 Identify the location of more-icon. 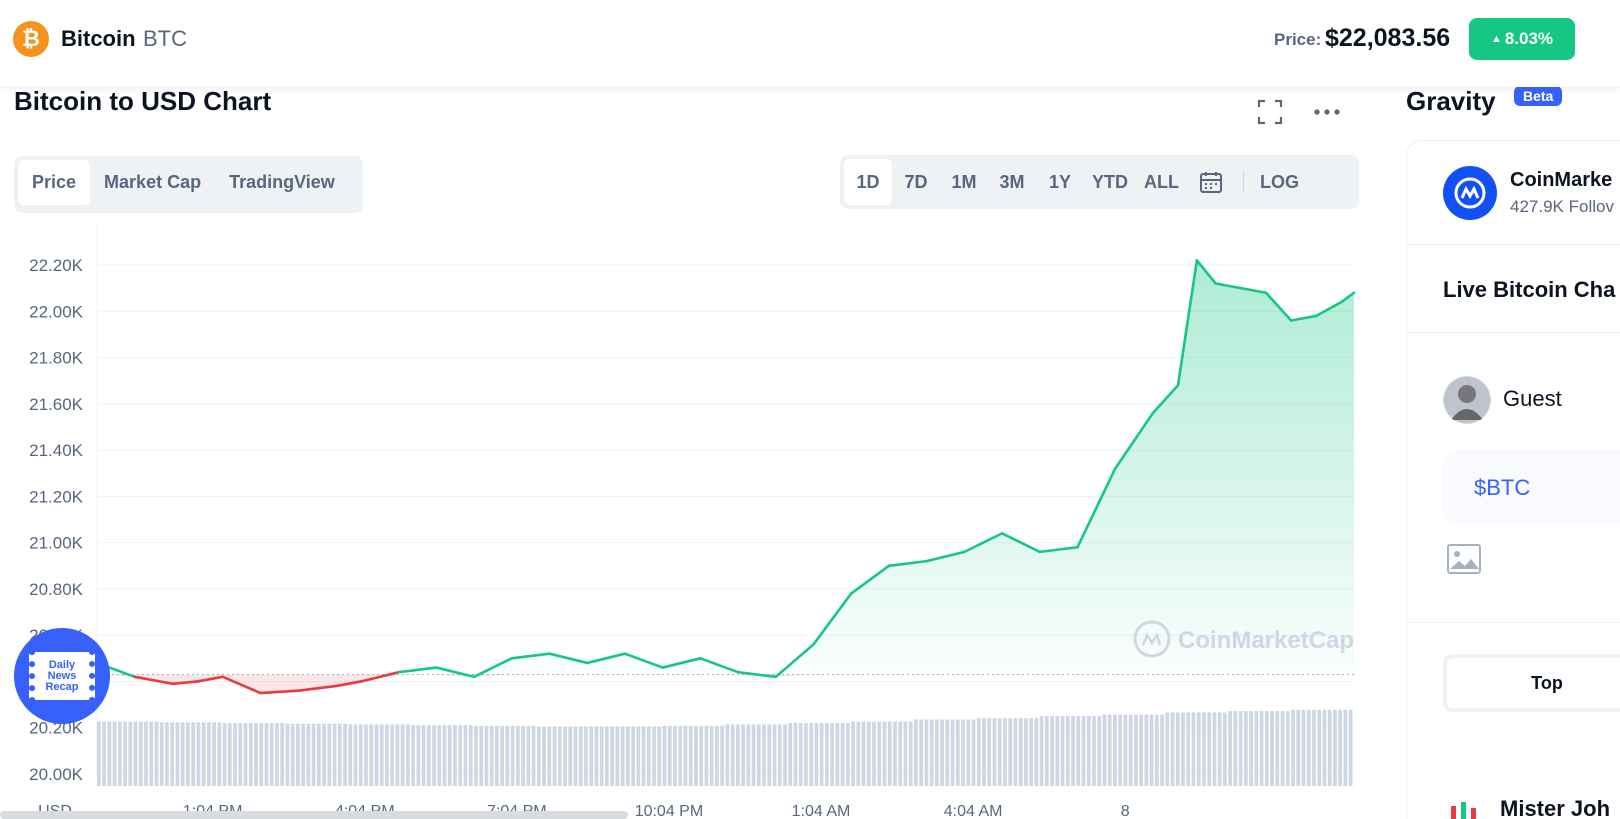
(1327, 112).